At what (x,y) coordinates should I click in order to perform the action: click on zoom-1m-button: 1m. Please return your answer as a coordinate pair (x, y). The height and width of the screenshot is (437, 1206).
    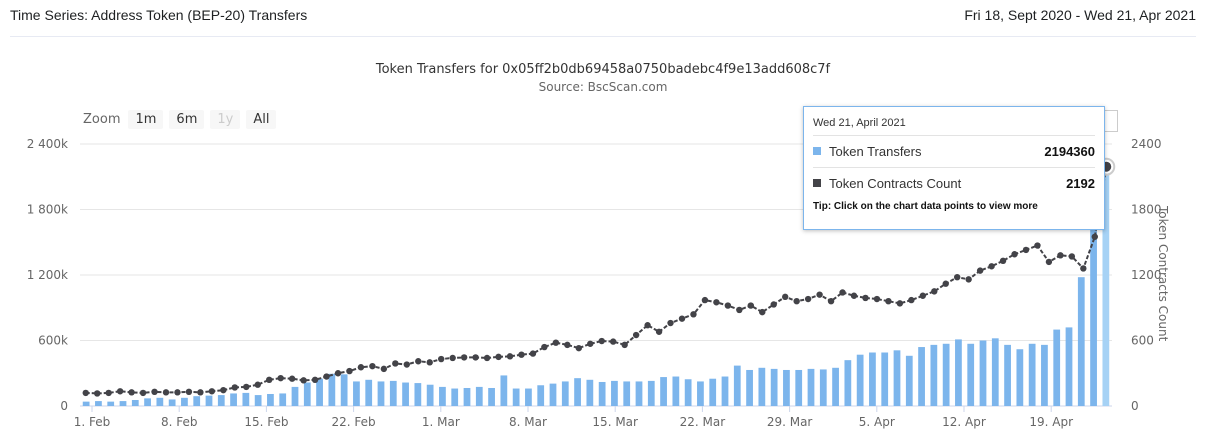
    Looking at the image, I should click on (146, 119).